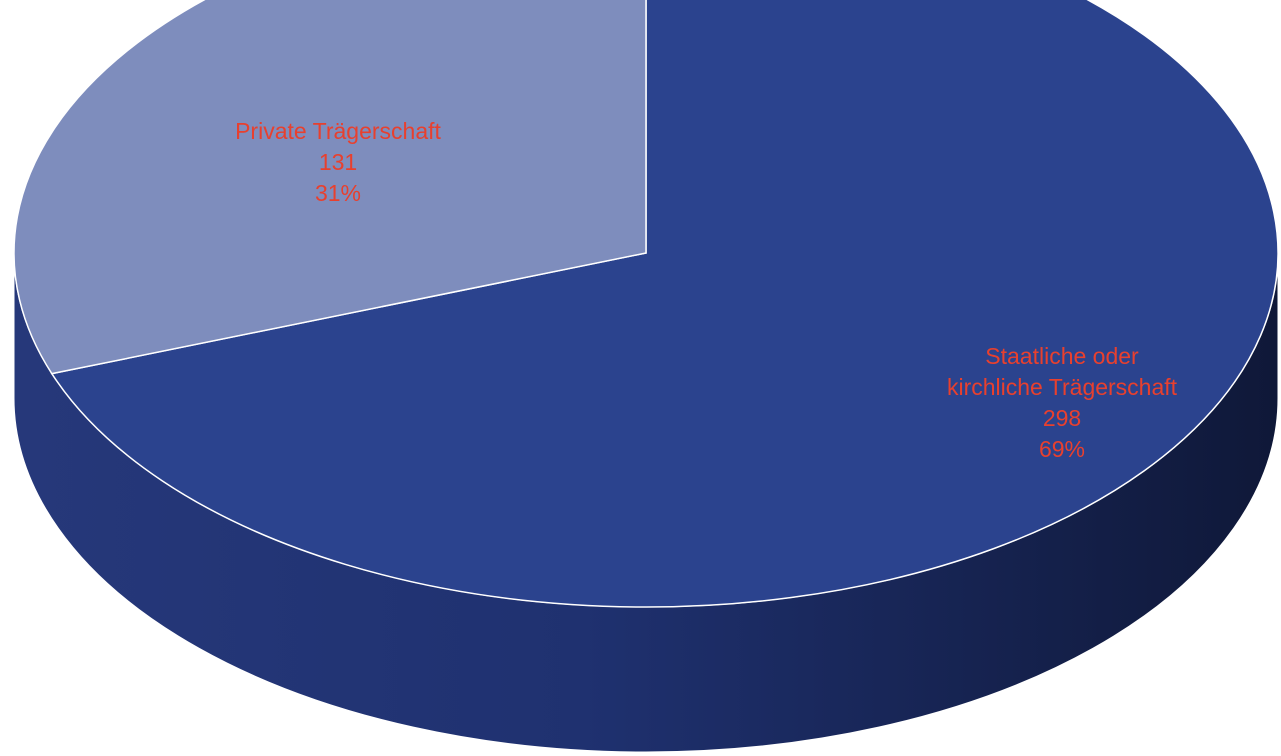  Describe the element at coordinates (1062, 356) in the screenshot. I see `slice-label-0-name: Staatliche oder` at that location.